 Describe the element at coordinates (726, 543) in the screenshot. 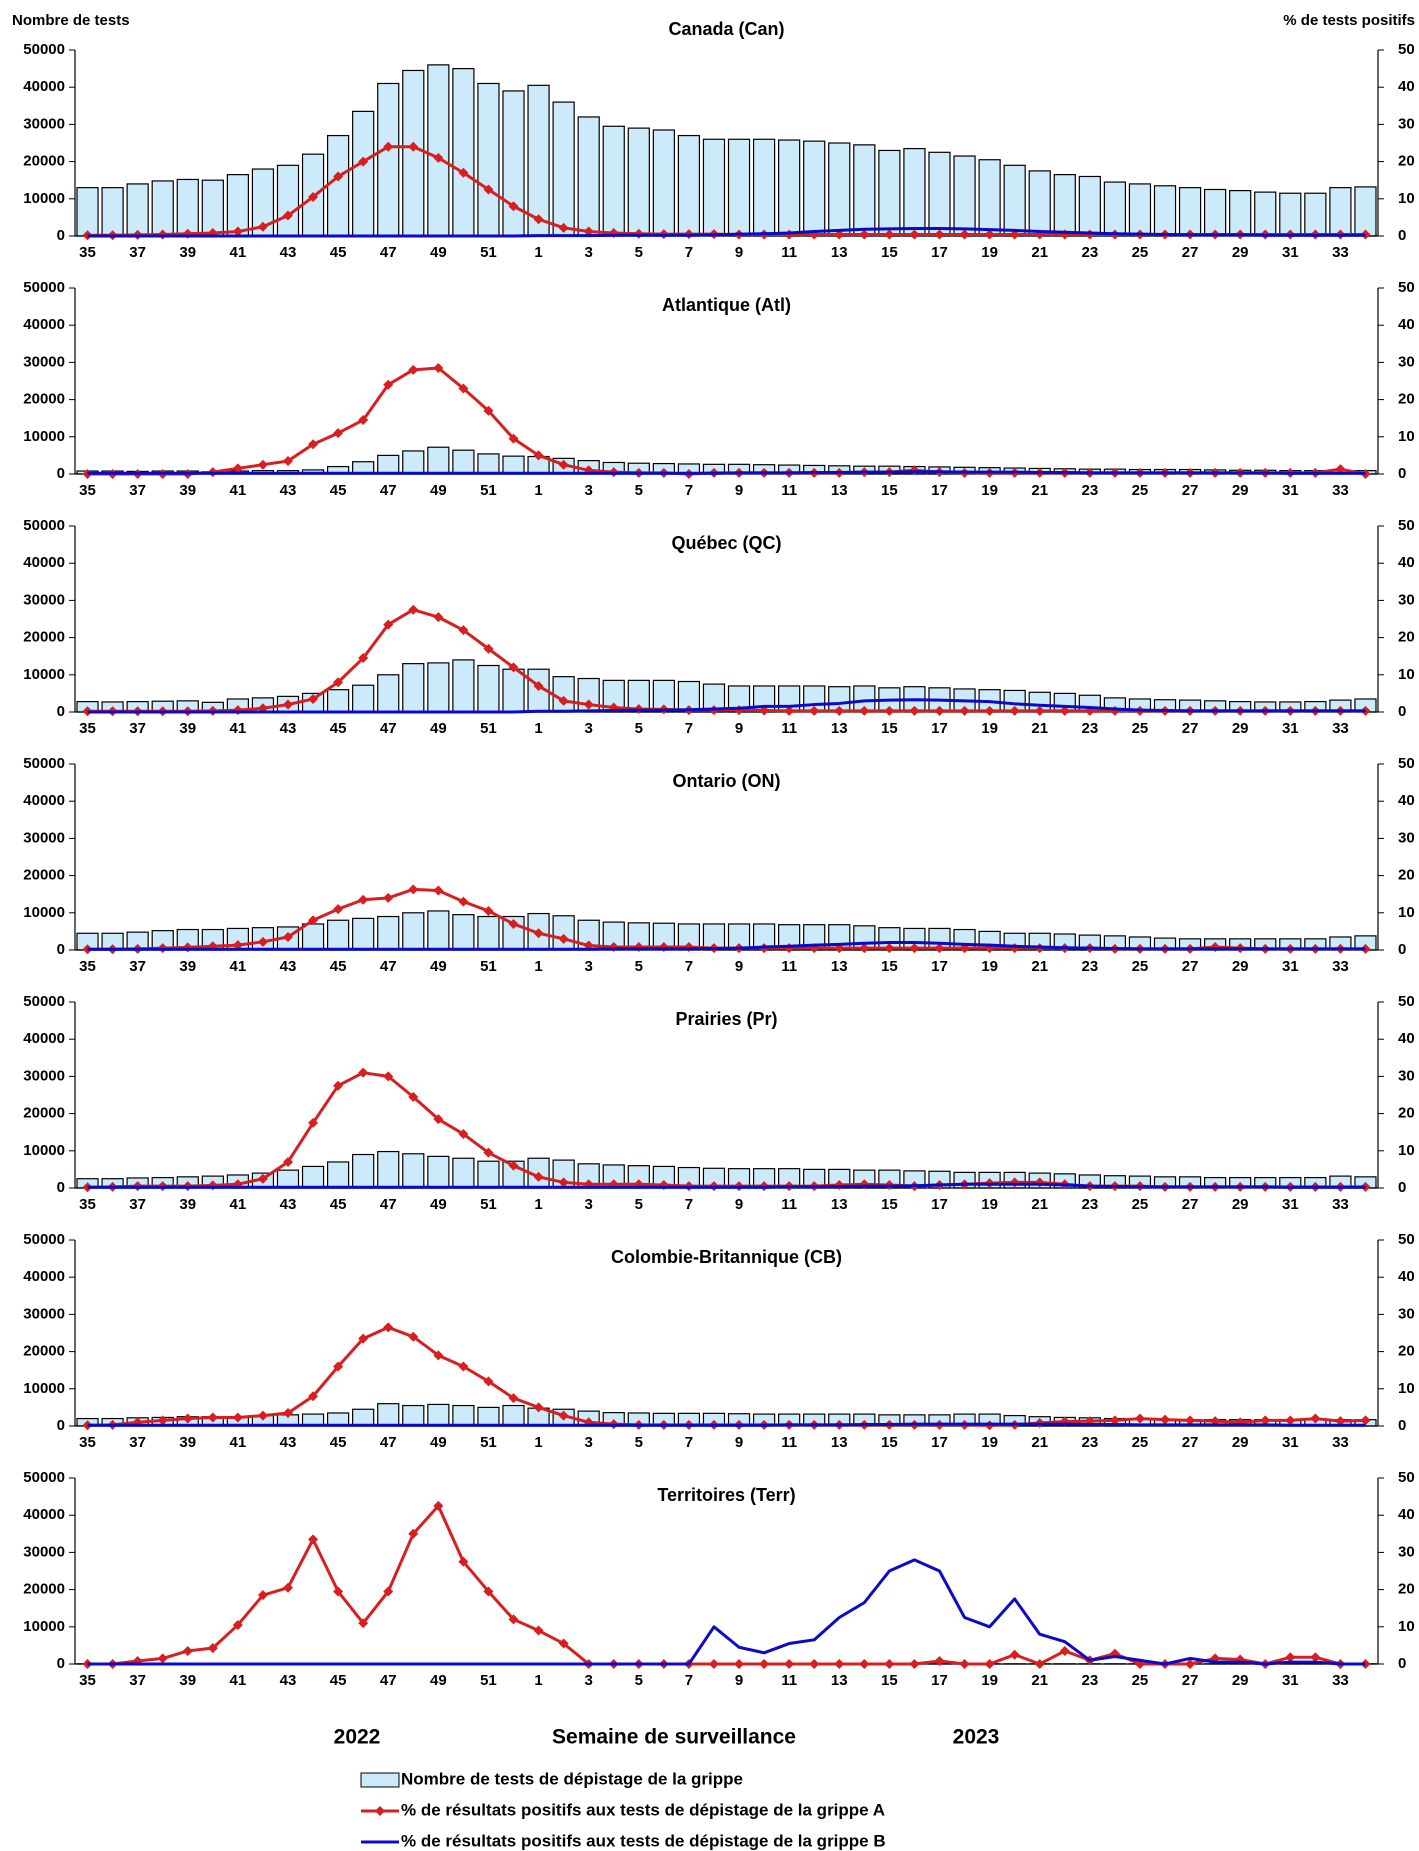

I see `chart-title: Québec (QC)` at that location.